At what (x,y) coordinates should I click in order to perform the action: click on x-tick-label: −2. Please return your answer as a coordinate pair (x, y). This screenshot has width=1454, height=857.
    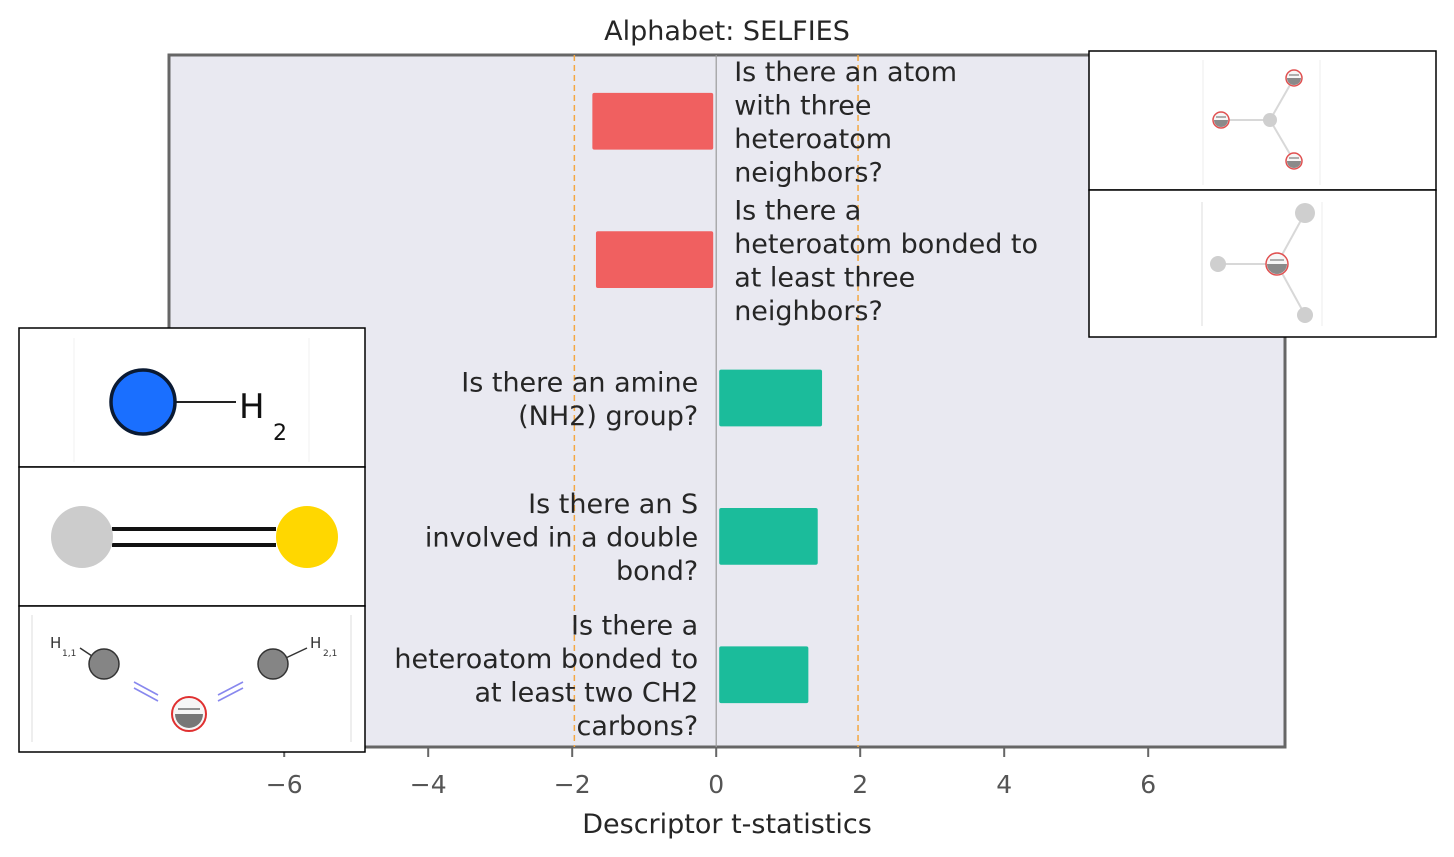
    Looking at the image, I should click on (572, 784).